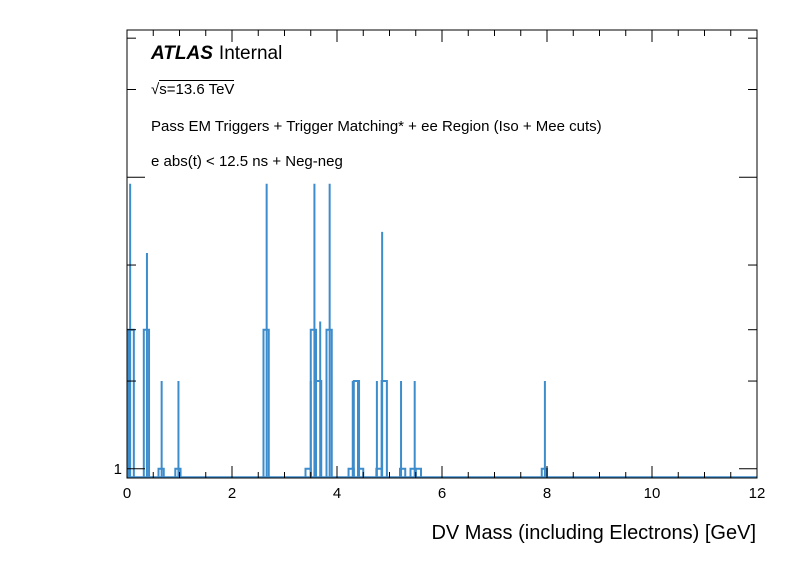 The height and width of the screenshot is (572, 796). What do you see at coordinates (757, 493) in the screenshot?
I see `x-tick-label: 12` at bounding box center [757, 493].